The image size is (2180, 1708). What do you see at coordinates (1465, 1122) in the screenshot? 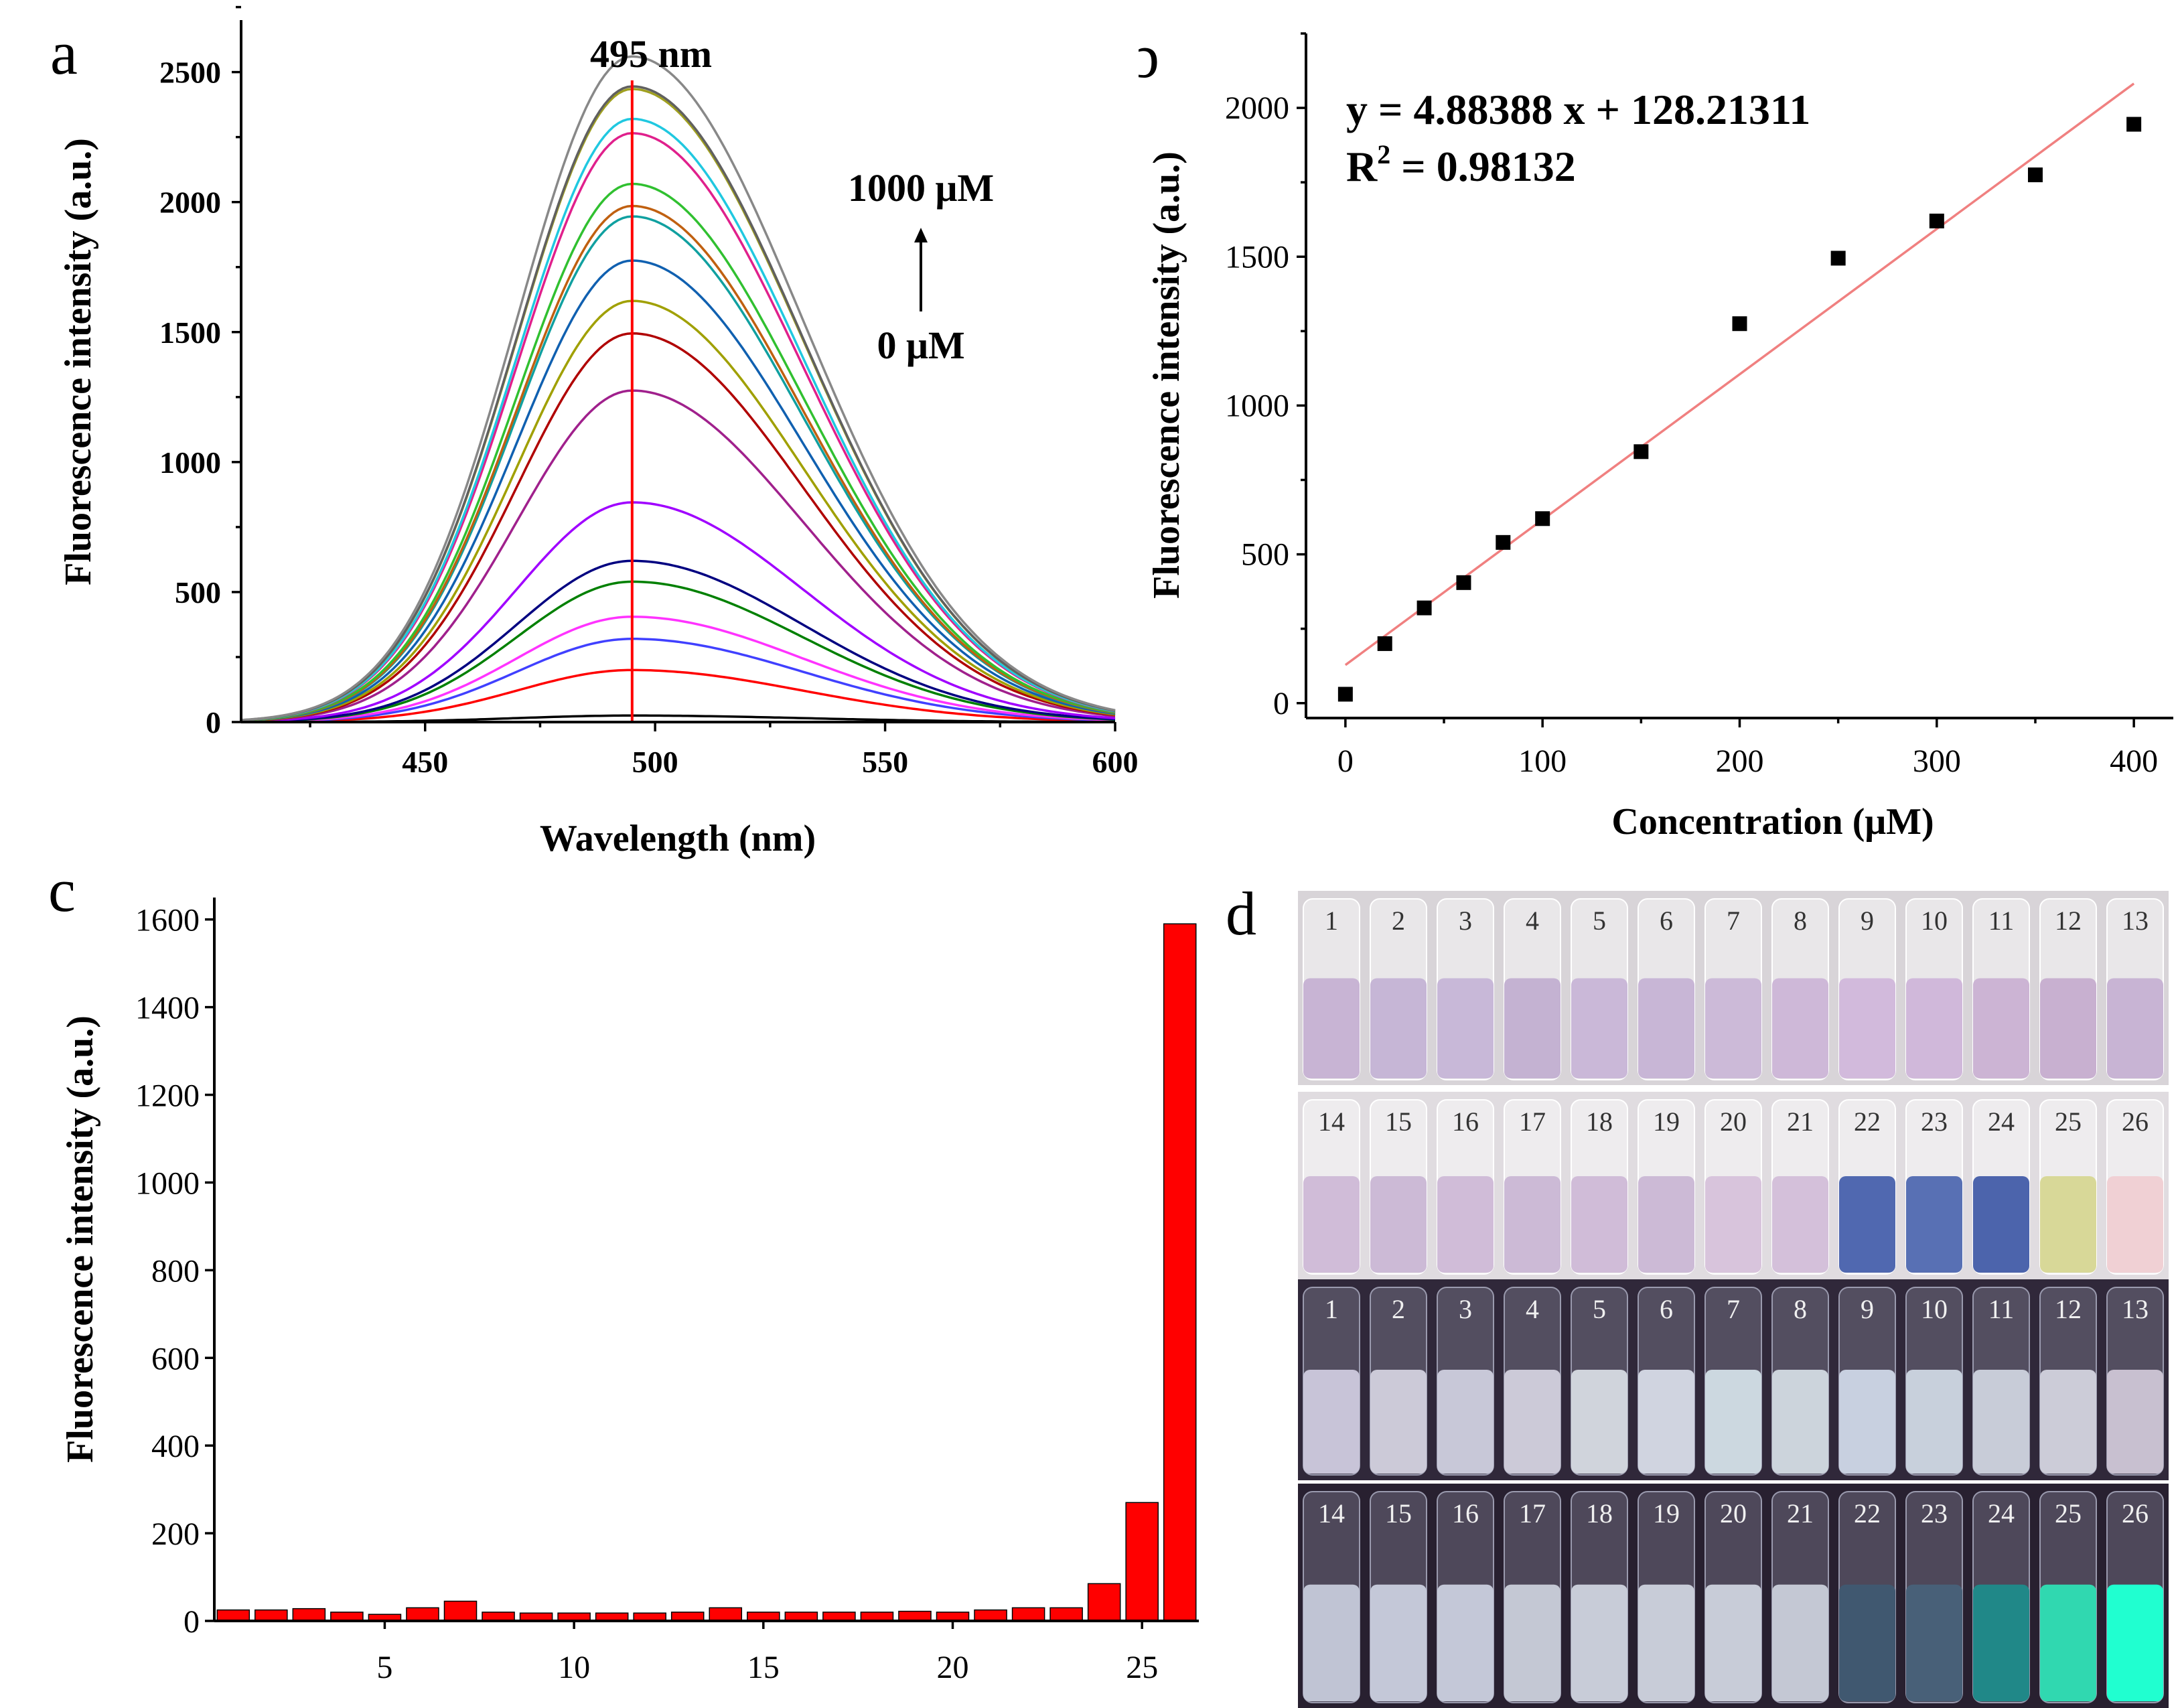
I see `panel-d-vial-number: 16` at bounding box center [1465, 1122].